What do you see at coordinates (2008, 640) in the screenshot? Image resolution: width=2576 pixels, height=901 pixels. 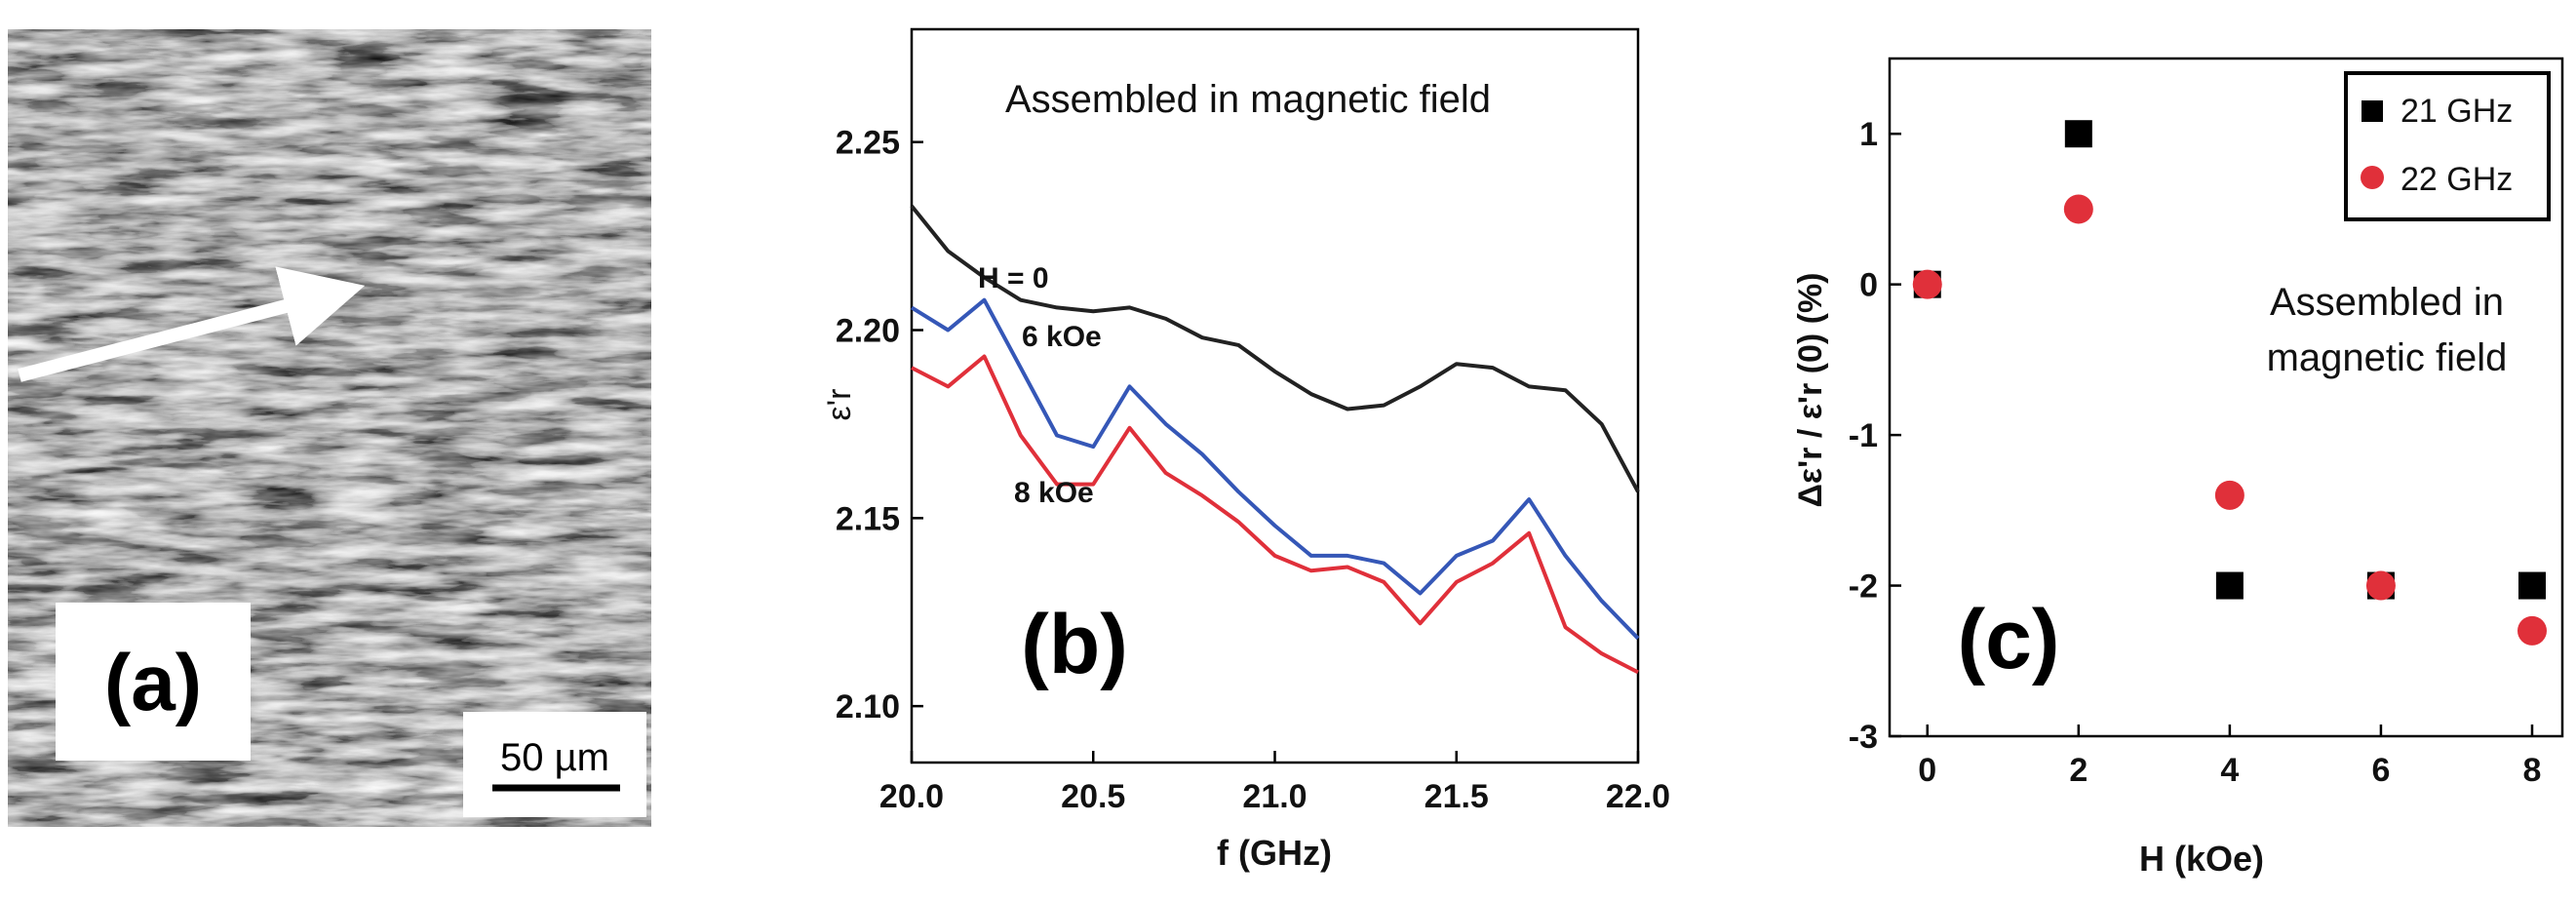 I see `chart-c-panel-label: (c)` at bounding box center [2008, 640].